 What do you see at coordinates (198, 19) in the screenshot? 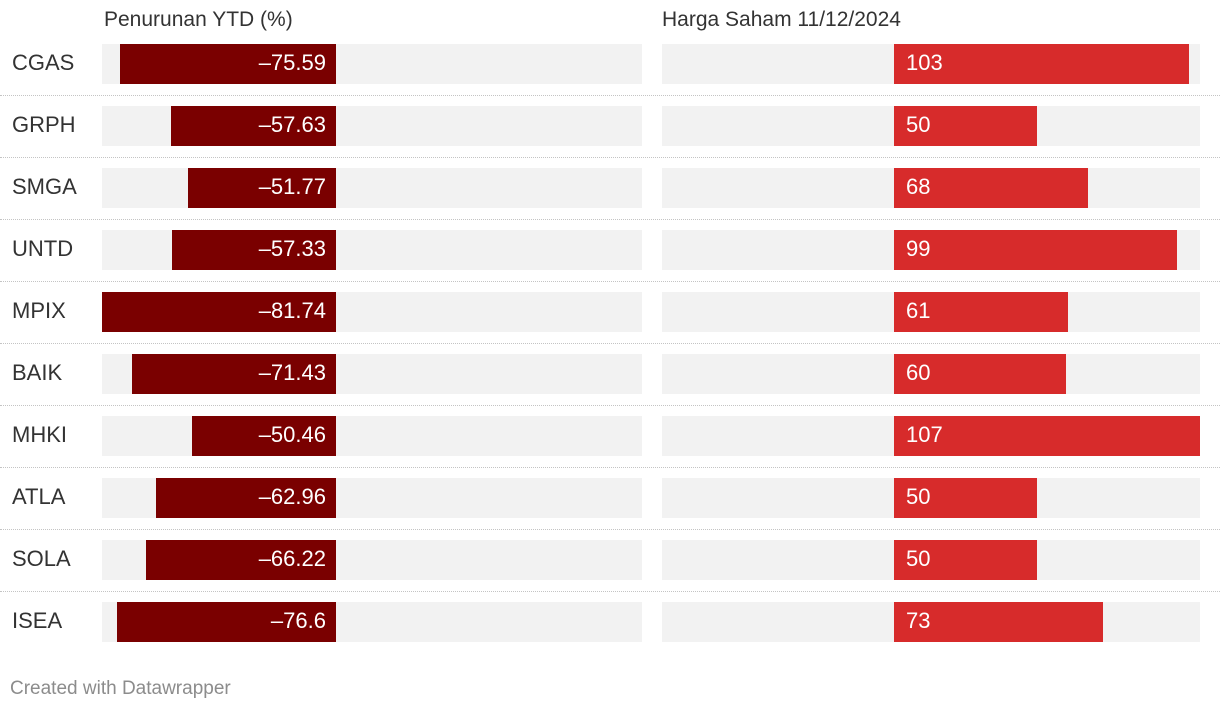
I see `column-title-ytd-decline: Penurunan YTD (%)` at bounding box center [198, 19].